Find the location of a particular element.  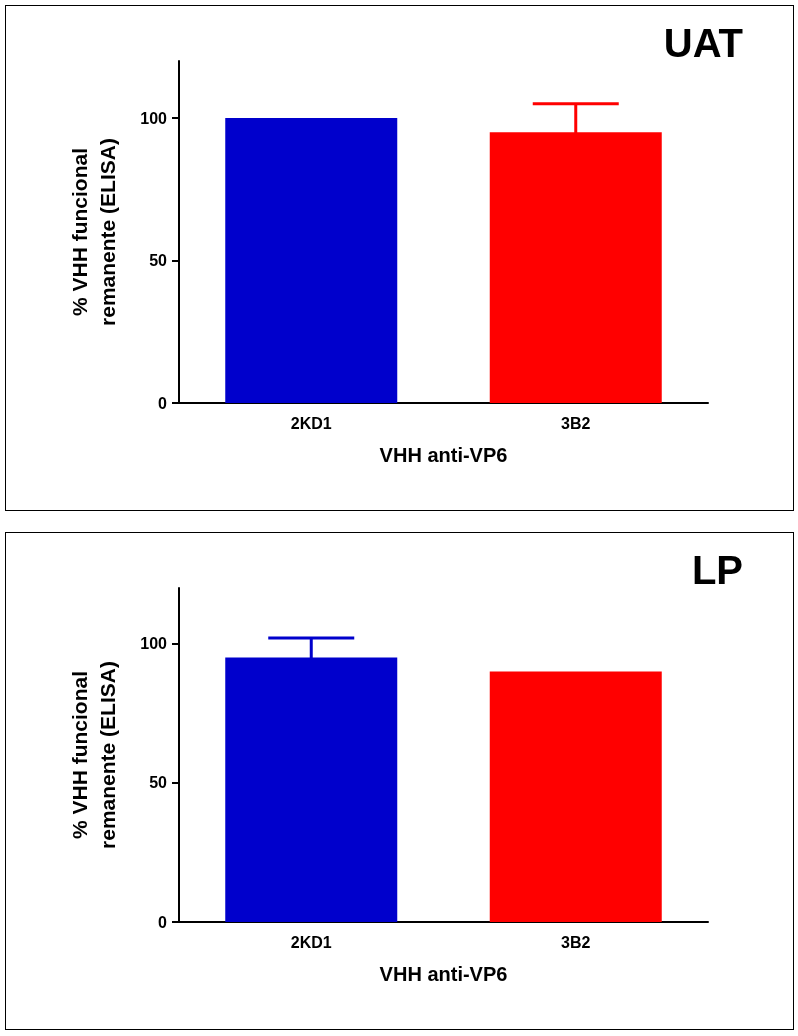

chart-title: UAT is located at coordinates (703, 43).